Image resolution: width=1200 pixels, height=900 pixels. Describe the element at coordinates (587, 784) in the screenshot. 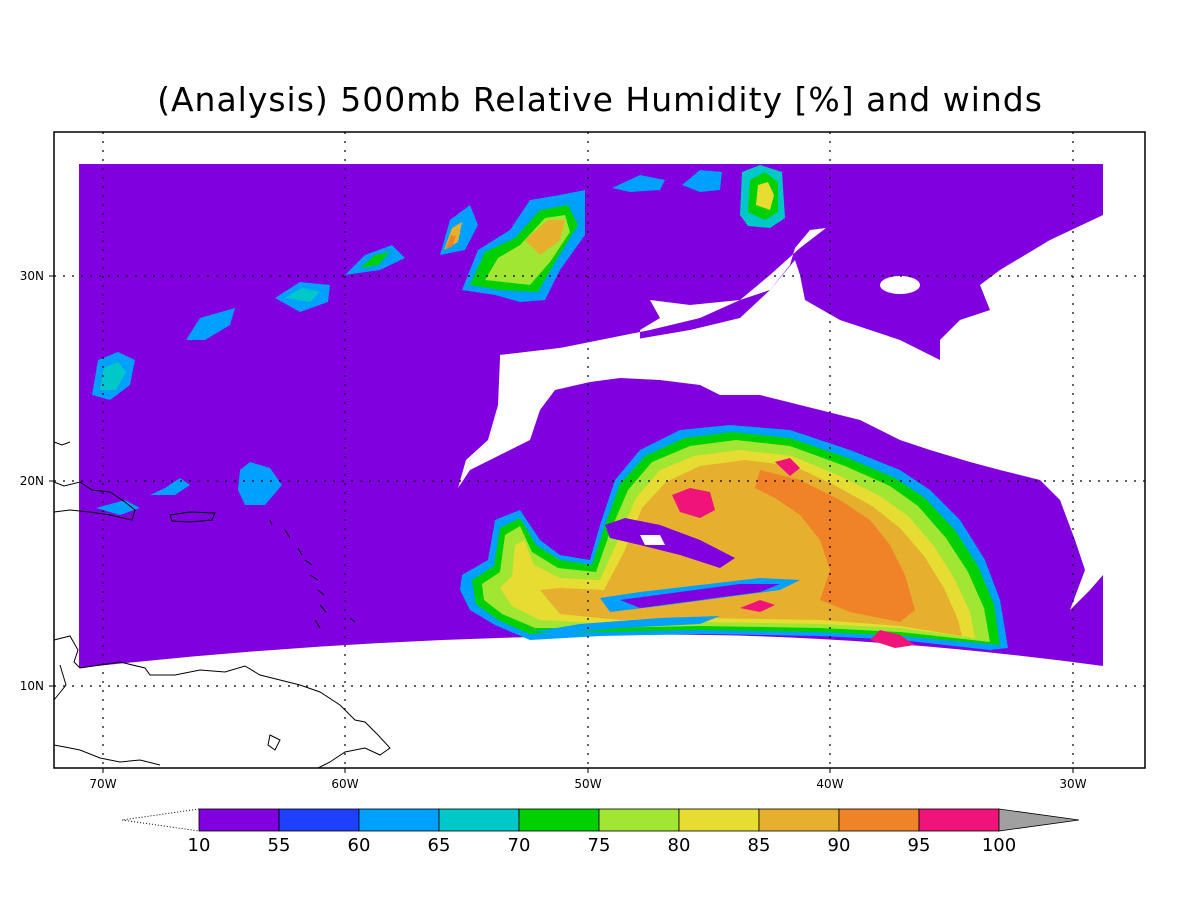

I see `lon-label: 50W` at that location.